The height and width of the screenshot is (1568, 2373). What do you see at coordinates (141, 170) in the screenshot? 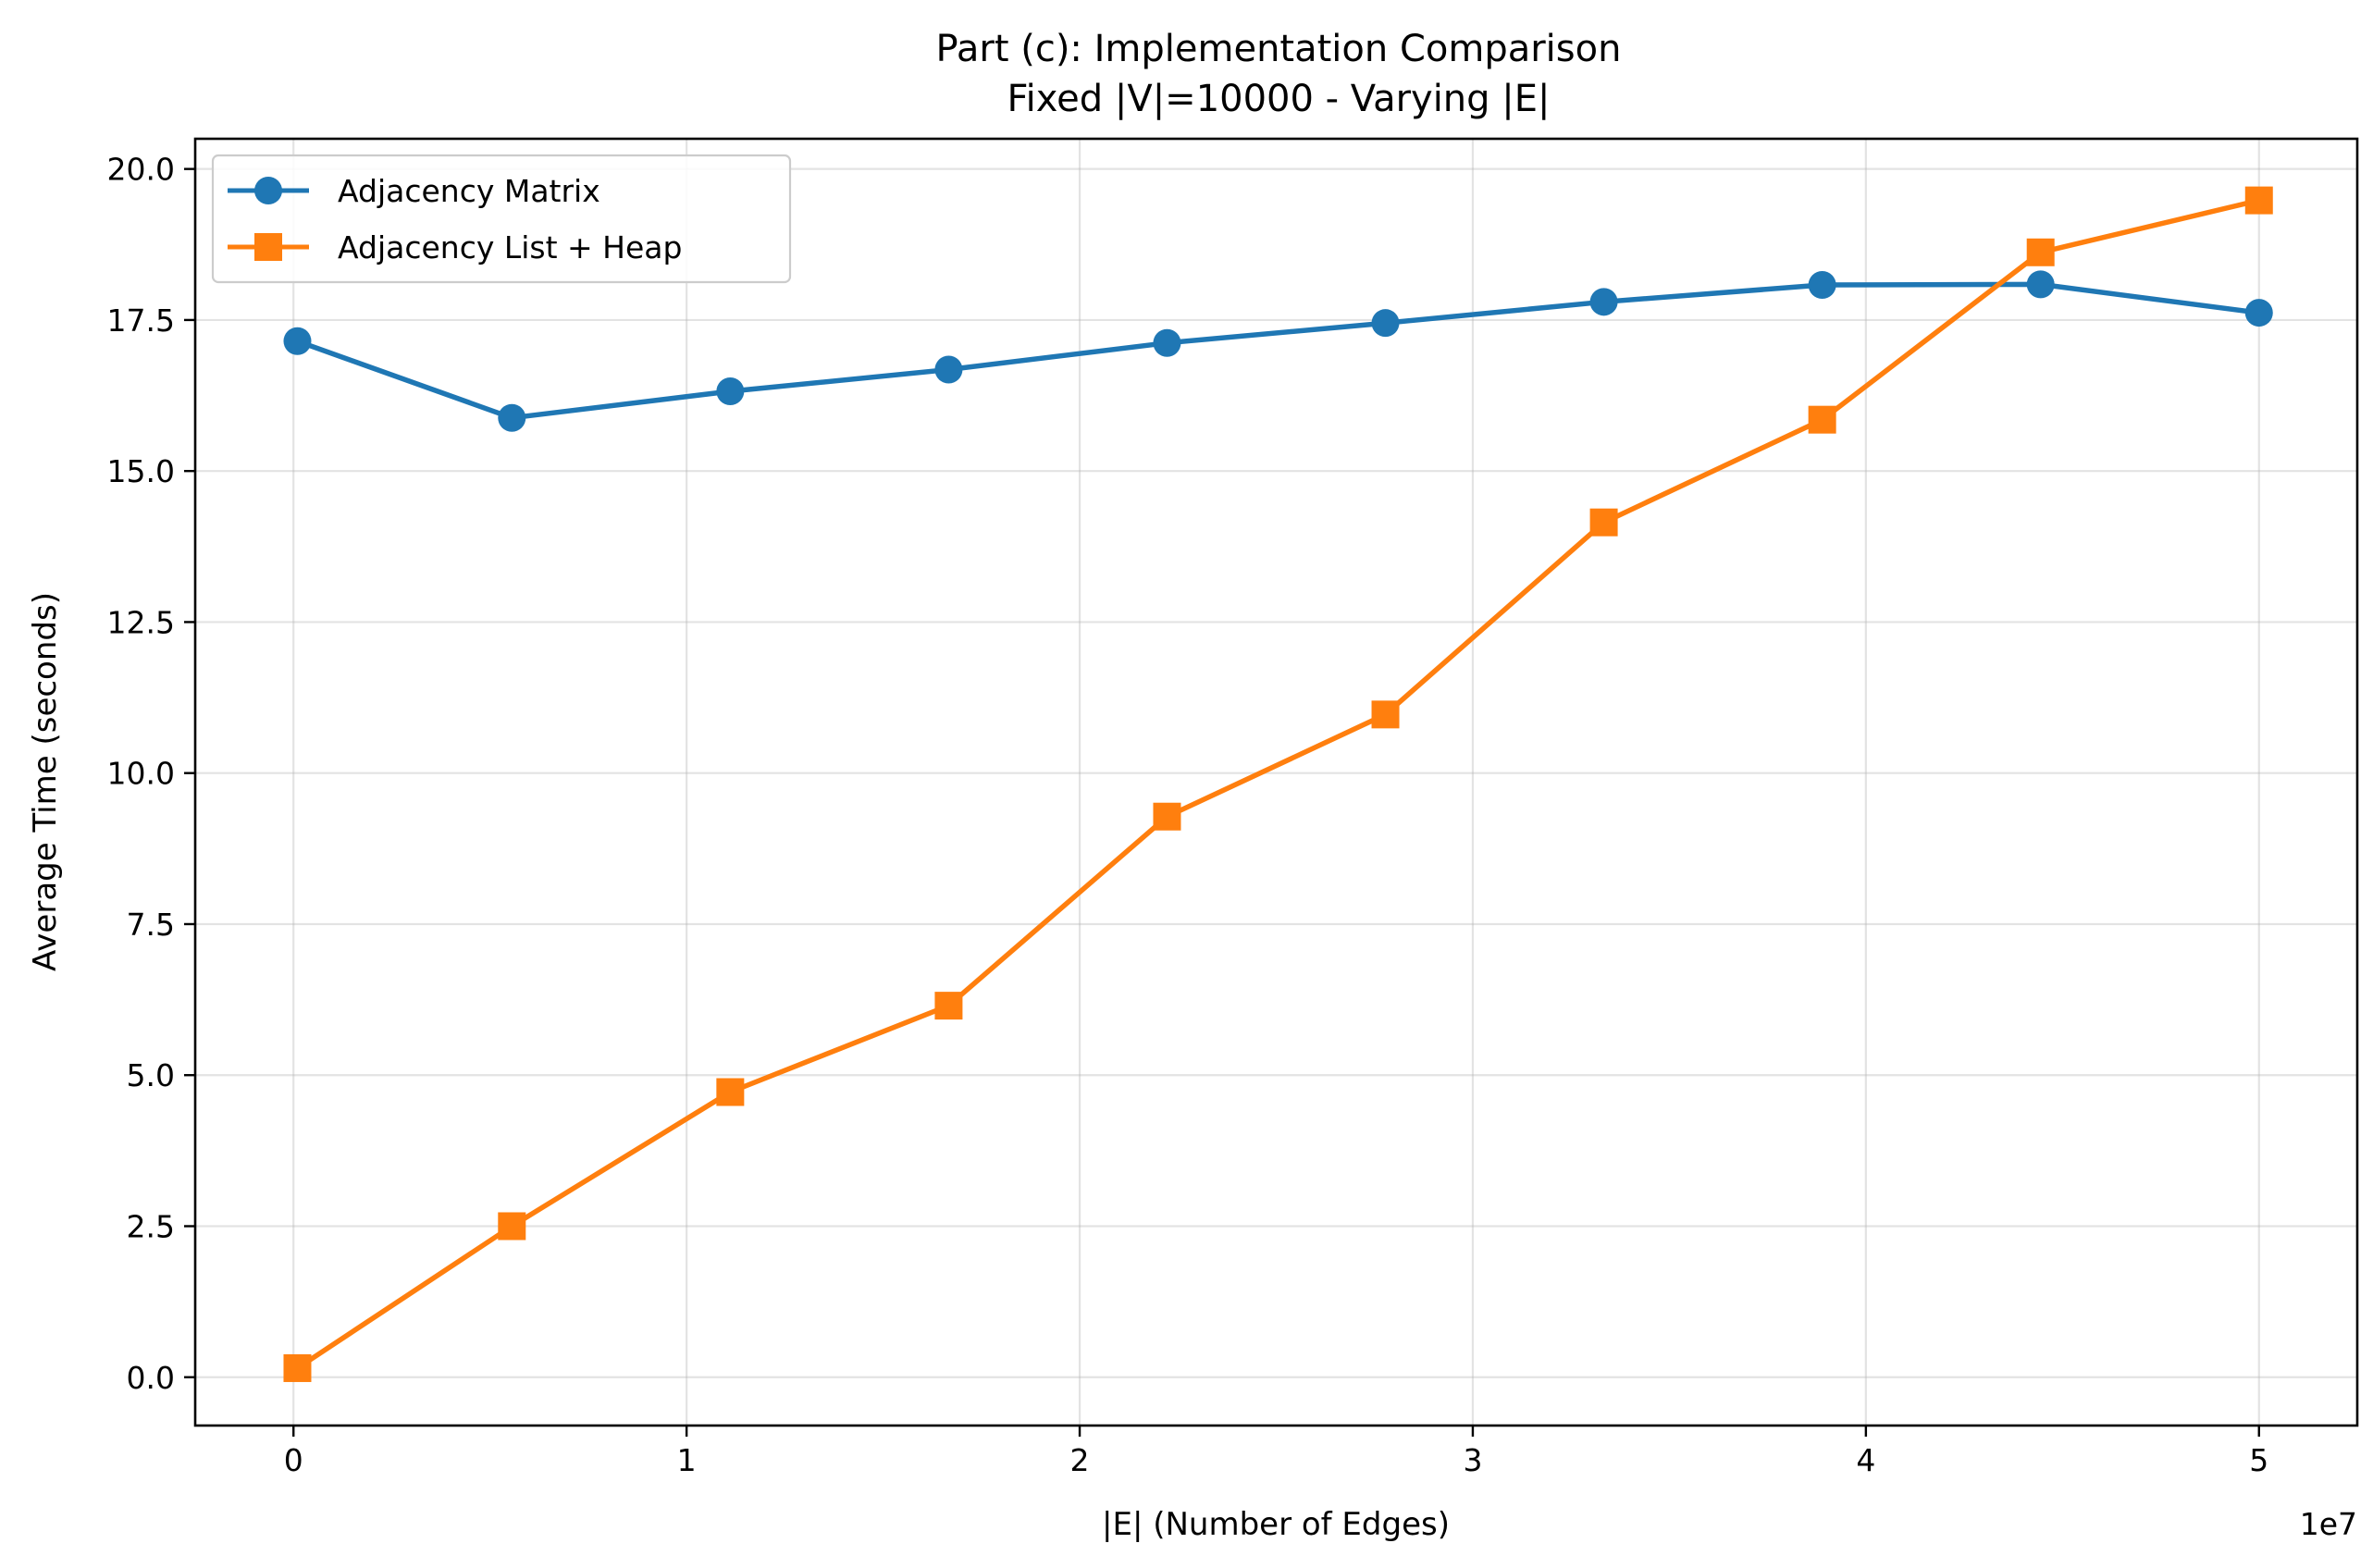
I see `y-tick-label: 20.0` at bounding box center [141, 170].